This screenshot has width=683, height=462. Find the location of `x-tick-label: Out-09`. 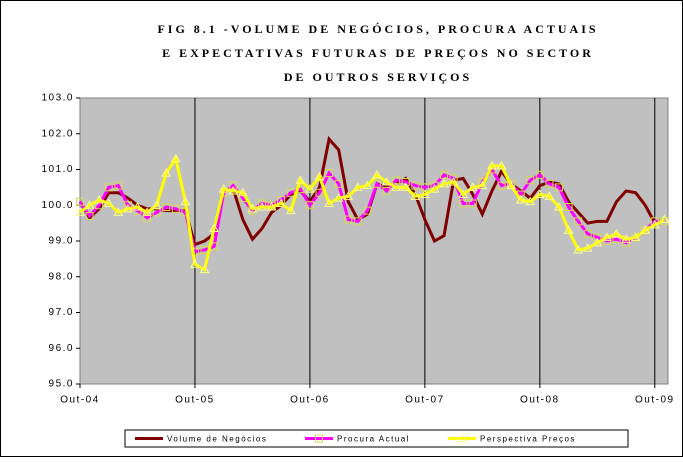

x-tick-label: Out-09 is located at coordinates (655, 400).